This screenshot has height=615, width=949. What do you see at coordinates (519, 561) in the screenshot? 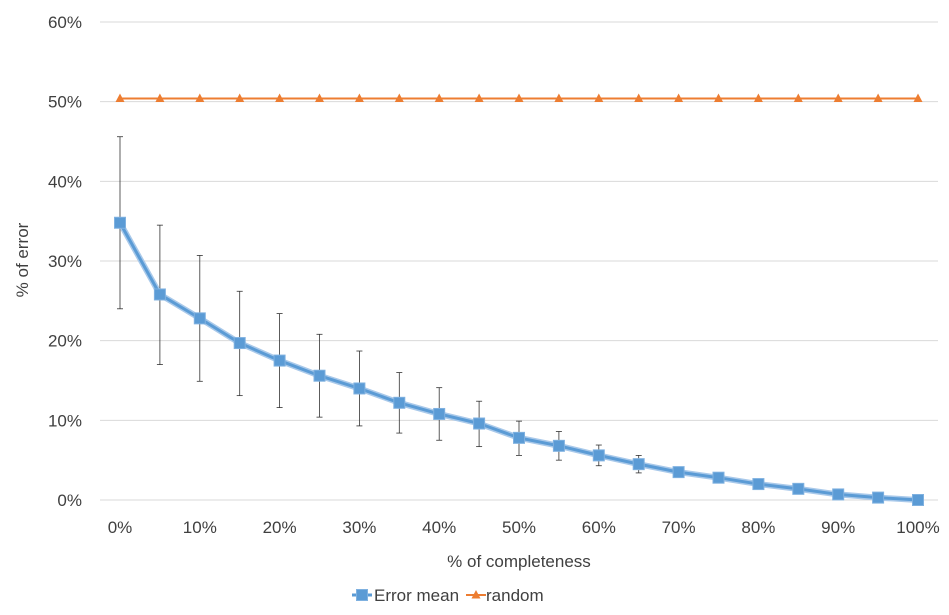
I see `x-axis-title: % of completeness` at bounding box center [519, 561].